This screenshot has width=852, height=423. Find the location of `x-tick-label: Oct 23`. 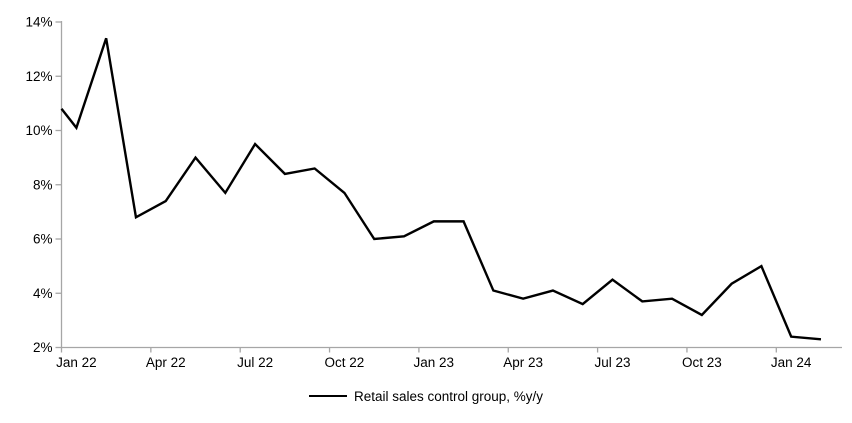

x-tick-label: Oct 23 is located at coordinates (702, 362).